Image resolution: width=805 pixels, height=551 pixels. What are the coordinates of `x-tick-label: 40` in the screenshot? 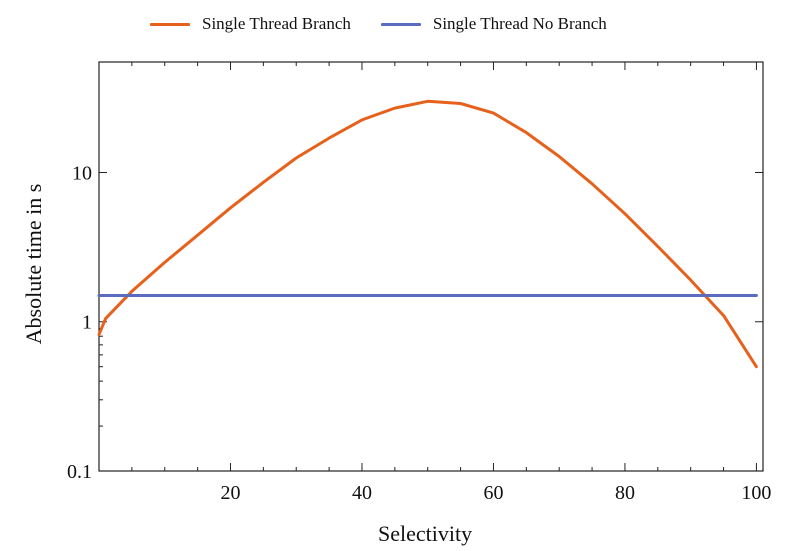 It's located at (362, 493).